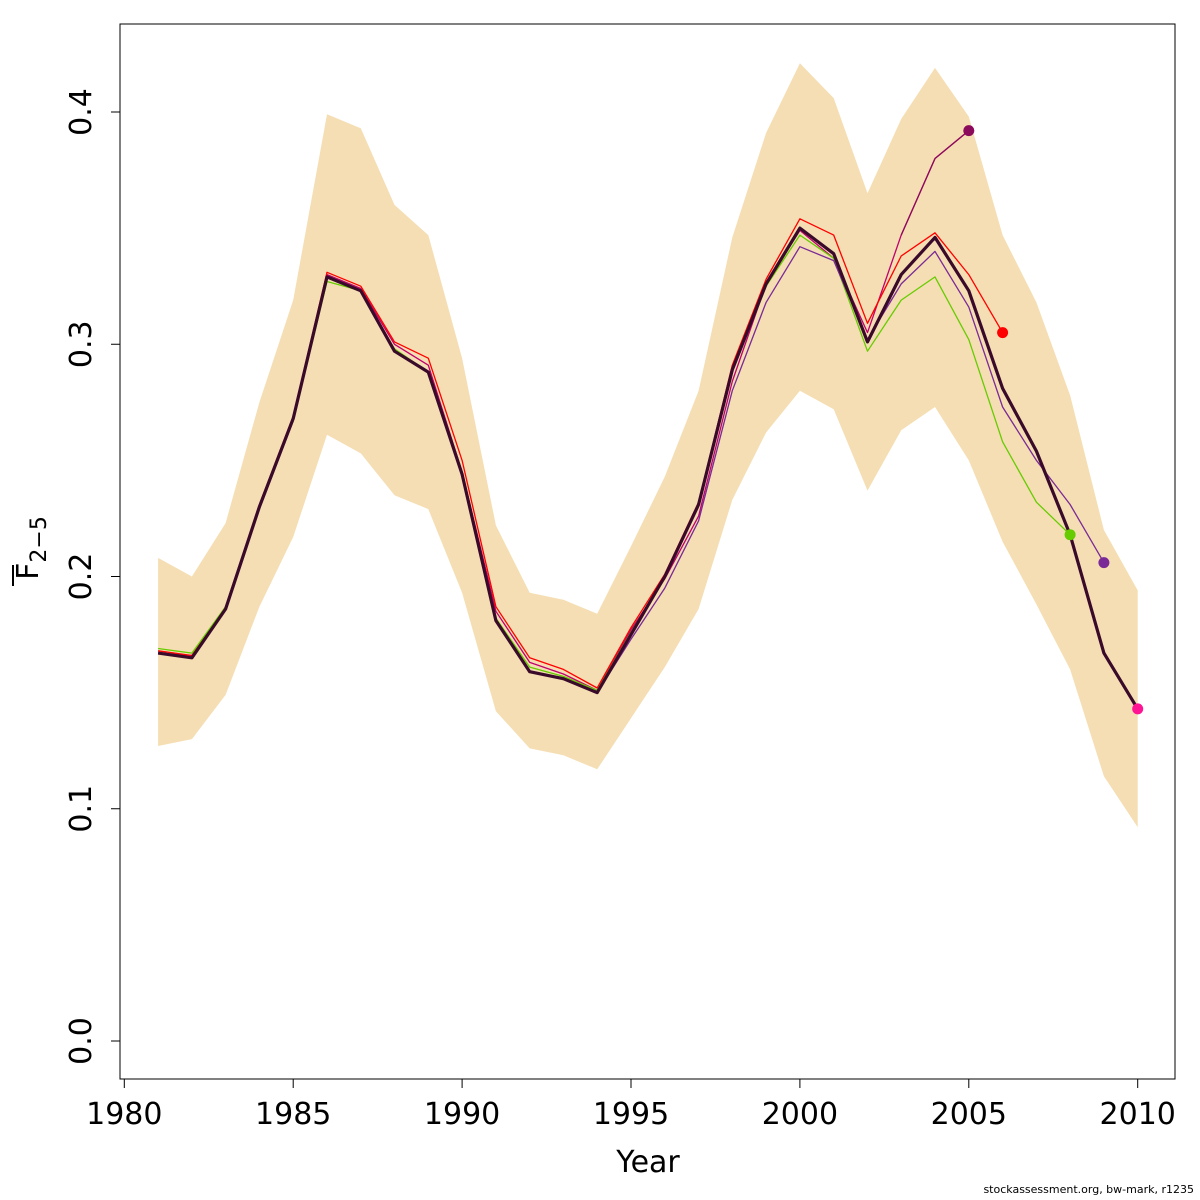 This screenshot has width=1200, height=1200. Describe the element at coordinates (124, 1114) in the screenshot. I see `x-tick-label: 1980` at that location.